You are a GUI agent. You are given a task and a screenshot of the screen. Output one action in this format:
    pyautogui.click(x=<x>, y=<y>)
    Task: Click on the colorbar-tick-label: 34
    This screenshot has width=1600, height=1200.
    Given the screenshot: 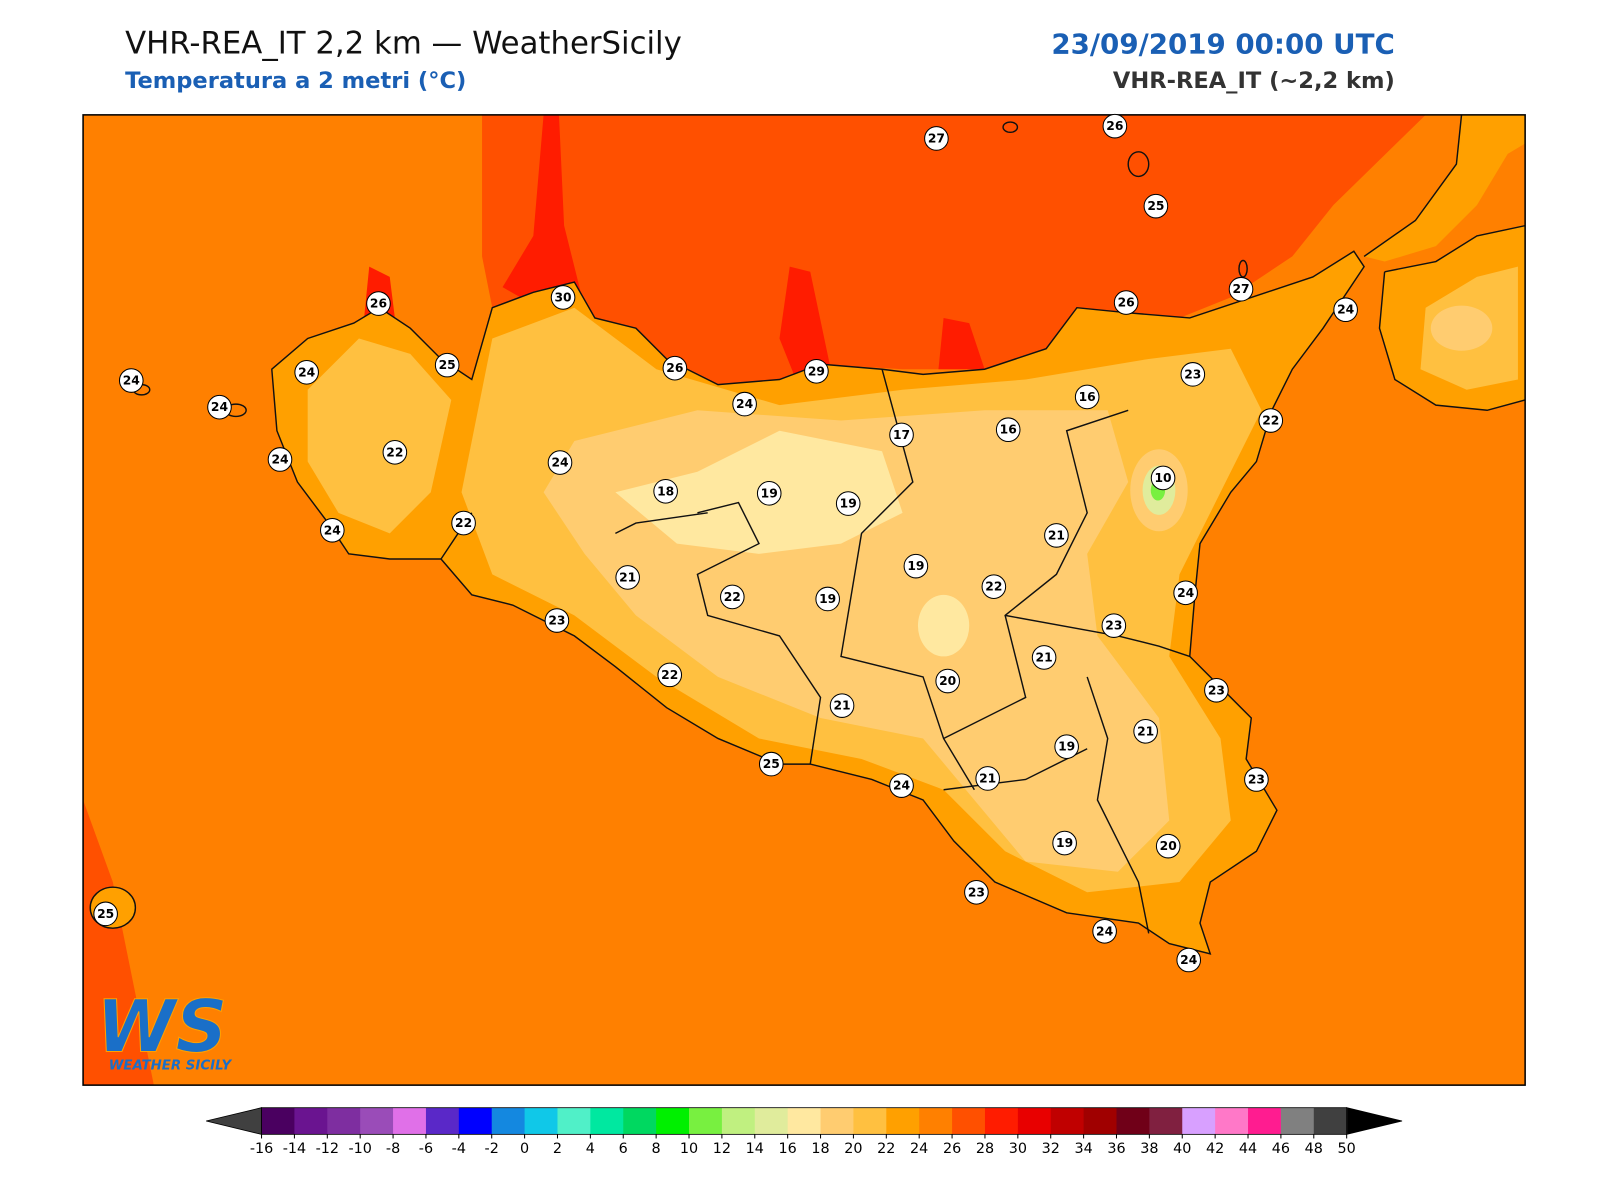 What is the action you would take?
    pyautogui.click(x=1083, y=1149)
    